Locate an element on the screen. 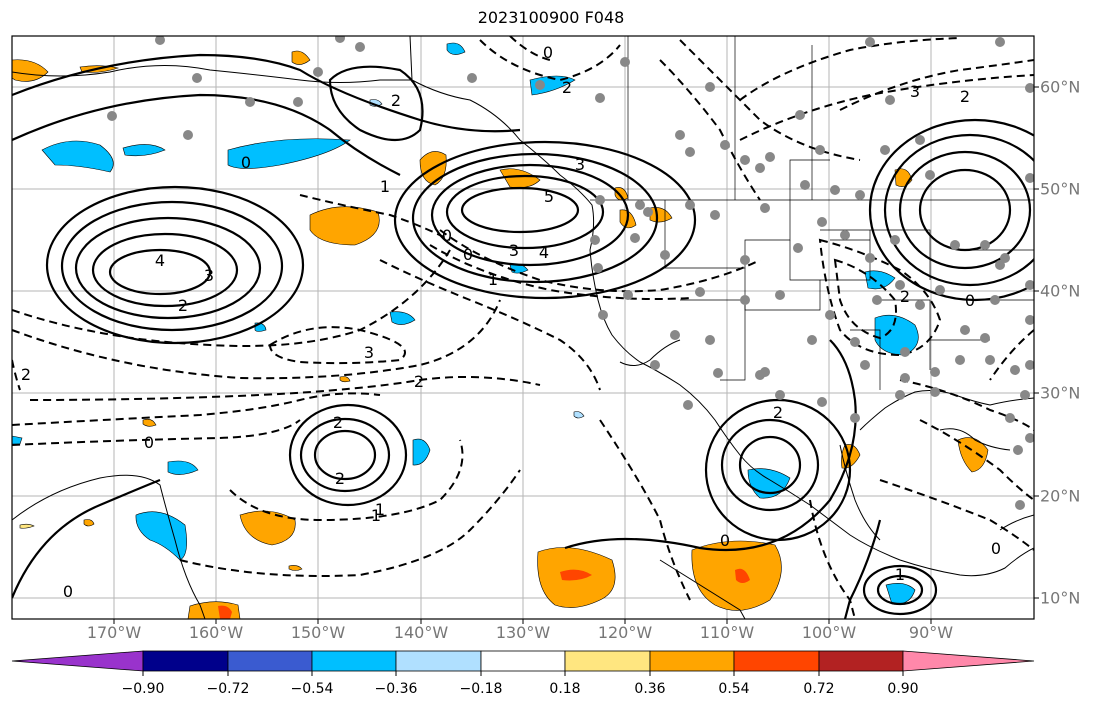  lat-label: 10°N is located at coordinates (1060, 598).